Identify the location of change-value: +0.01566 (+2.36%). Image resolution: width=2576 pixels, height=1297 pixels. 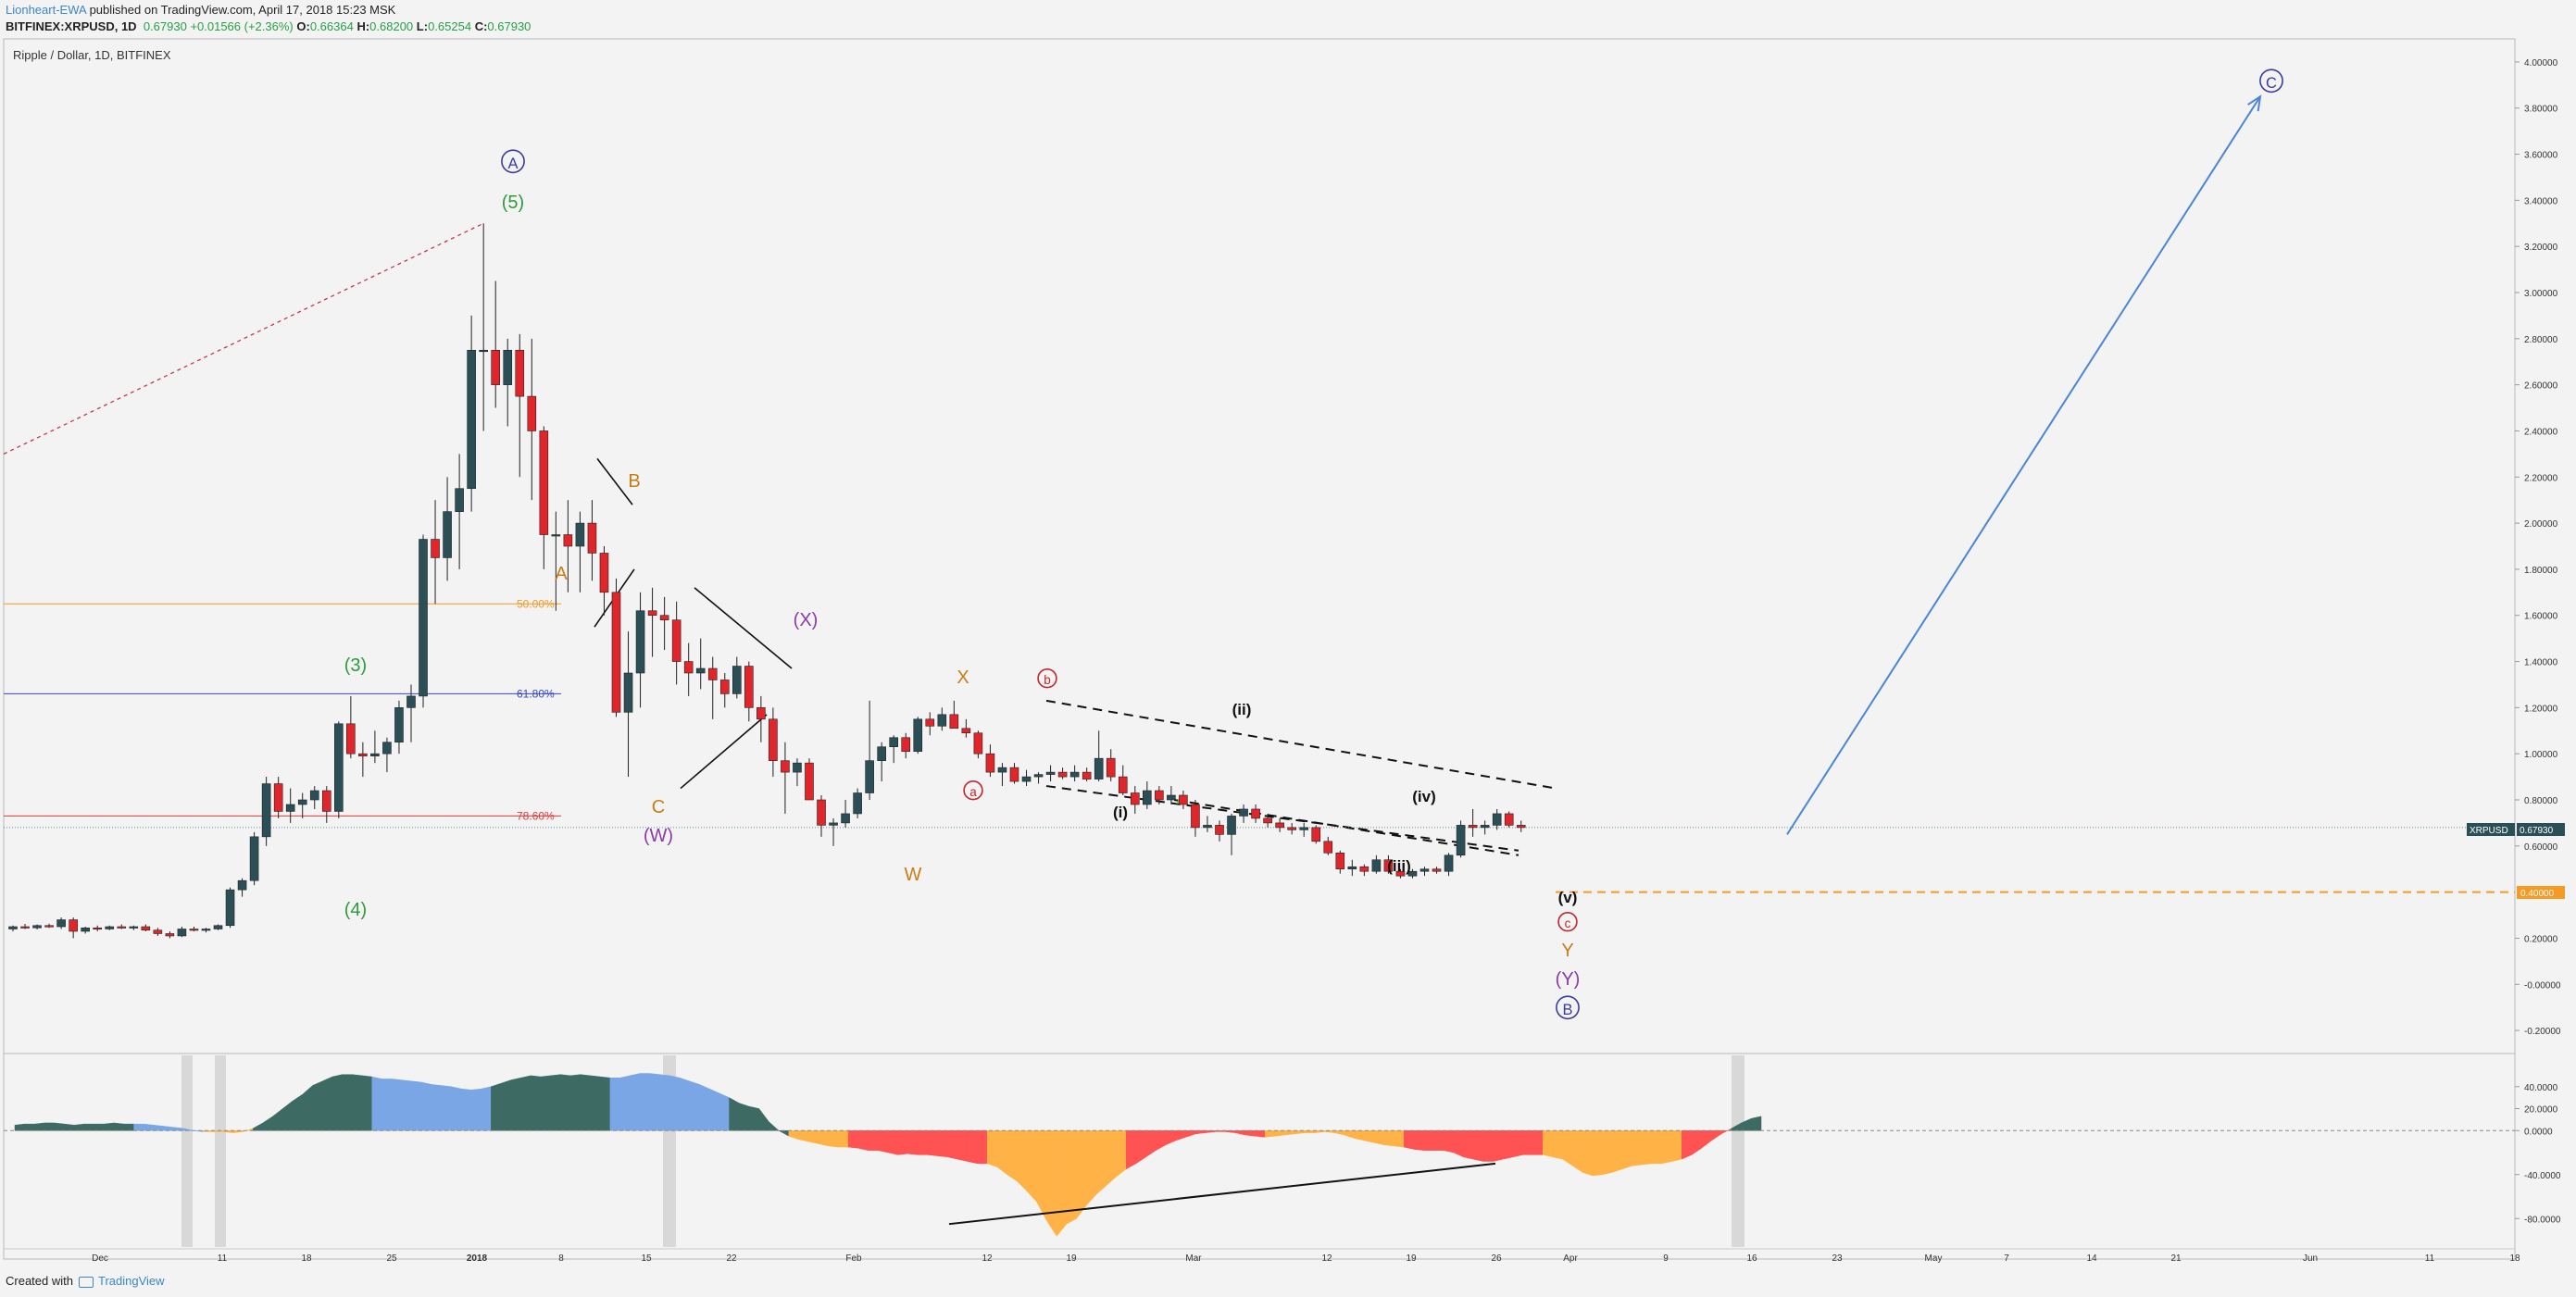
(242, 26).